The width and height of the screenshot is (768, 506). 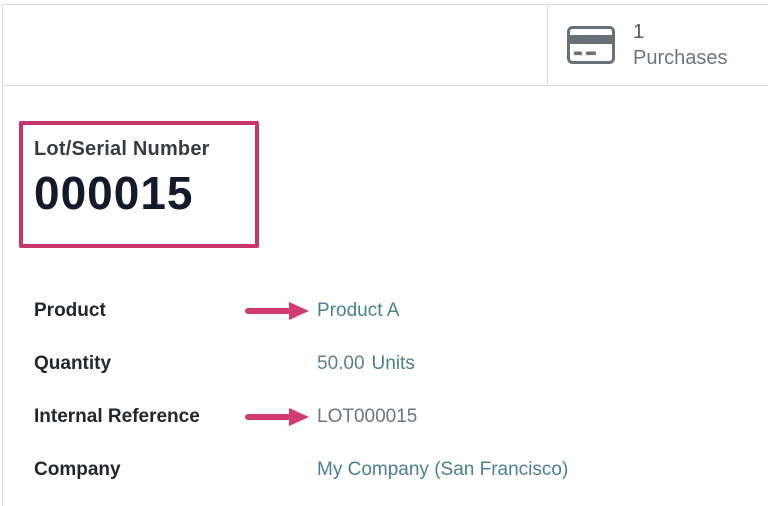 What do you see at coordinates (117, 416) in the screenshot?
I see `internal-reference-label: Internal Reference` at bounding box center [117, 416].